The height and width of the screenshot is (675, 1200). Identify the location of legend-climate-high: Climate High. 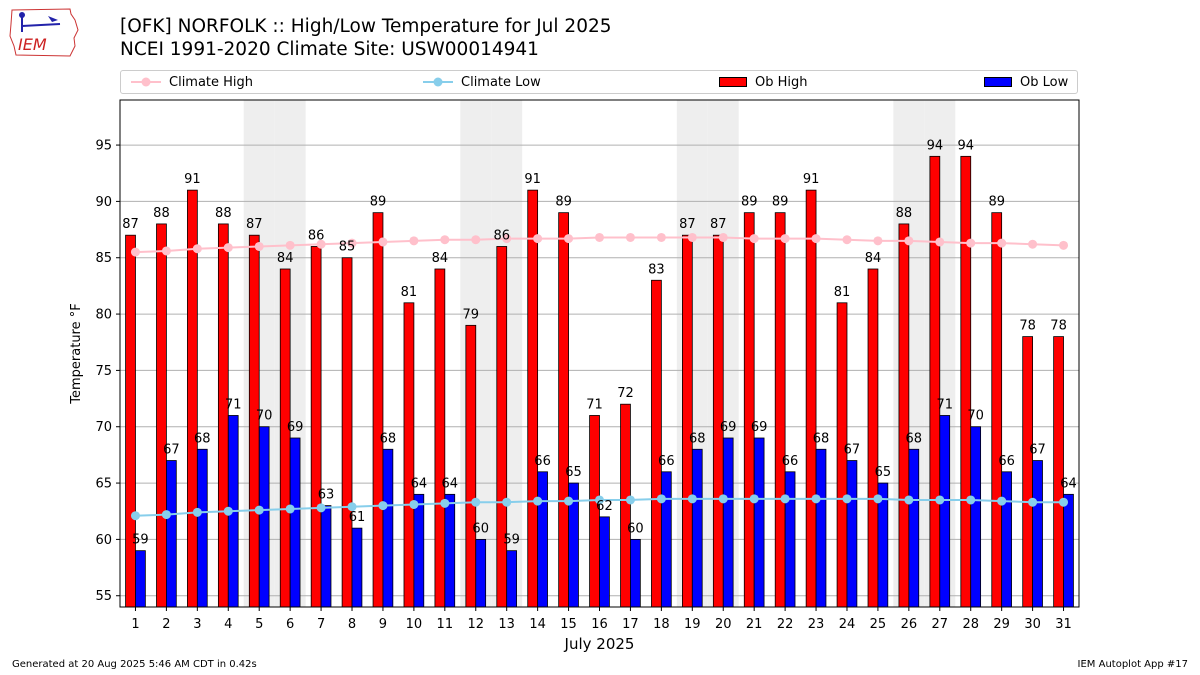
(192, 82).